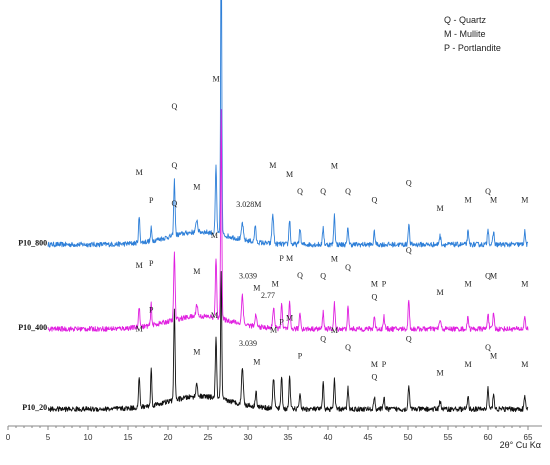 The height and width of the screenshot is (465, 550). Describe the element at coordinates (248, 204) in the screenshot. I see `peak-label: 3.028M` at that location.